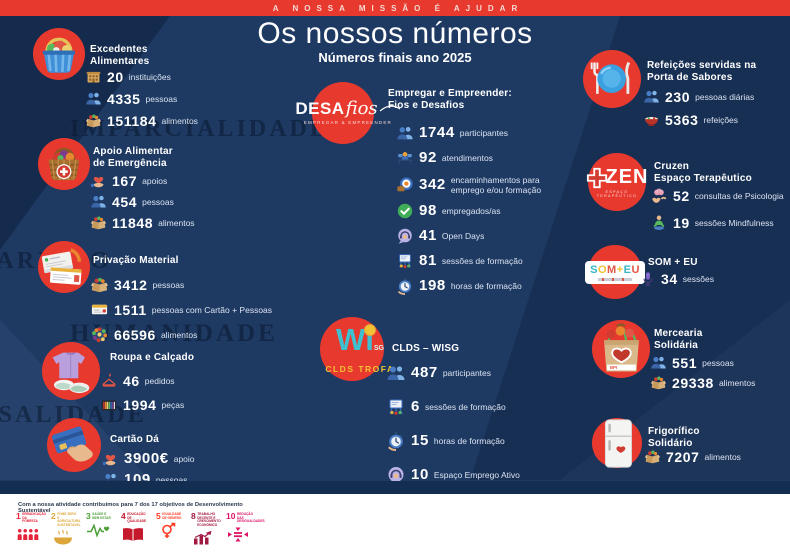  What do you see at coordinates (648, 279) in the screenshot?
I see `microphone-icon` at bounding box center [648, 279].